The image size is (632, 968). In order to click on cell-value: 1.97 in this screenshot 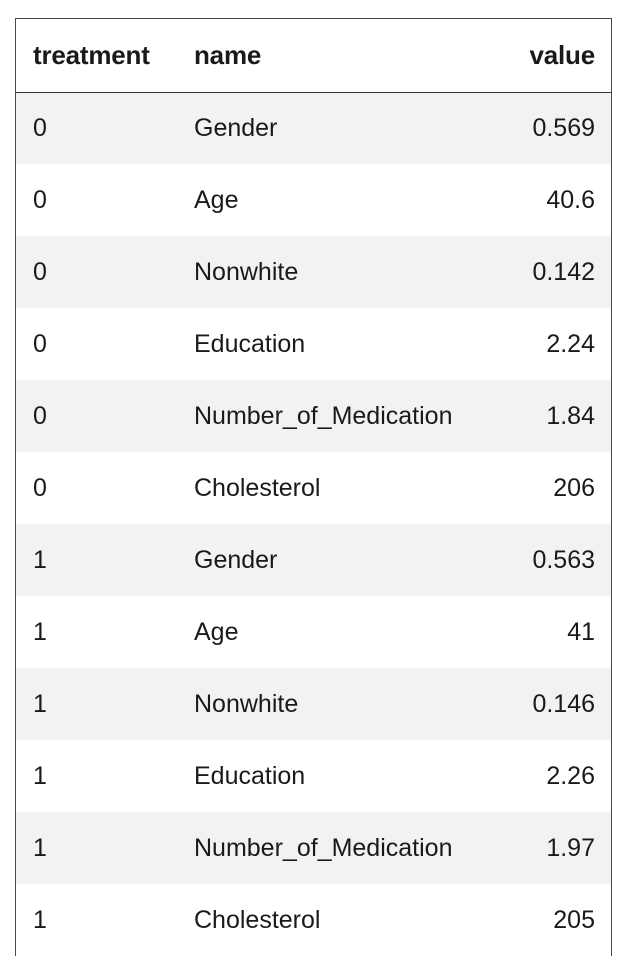, I will do `click(570, 847)`.